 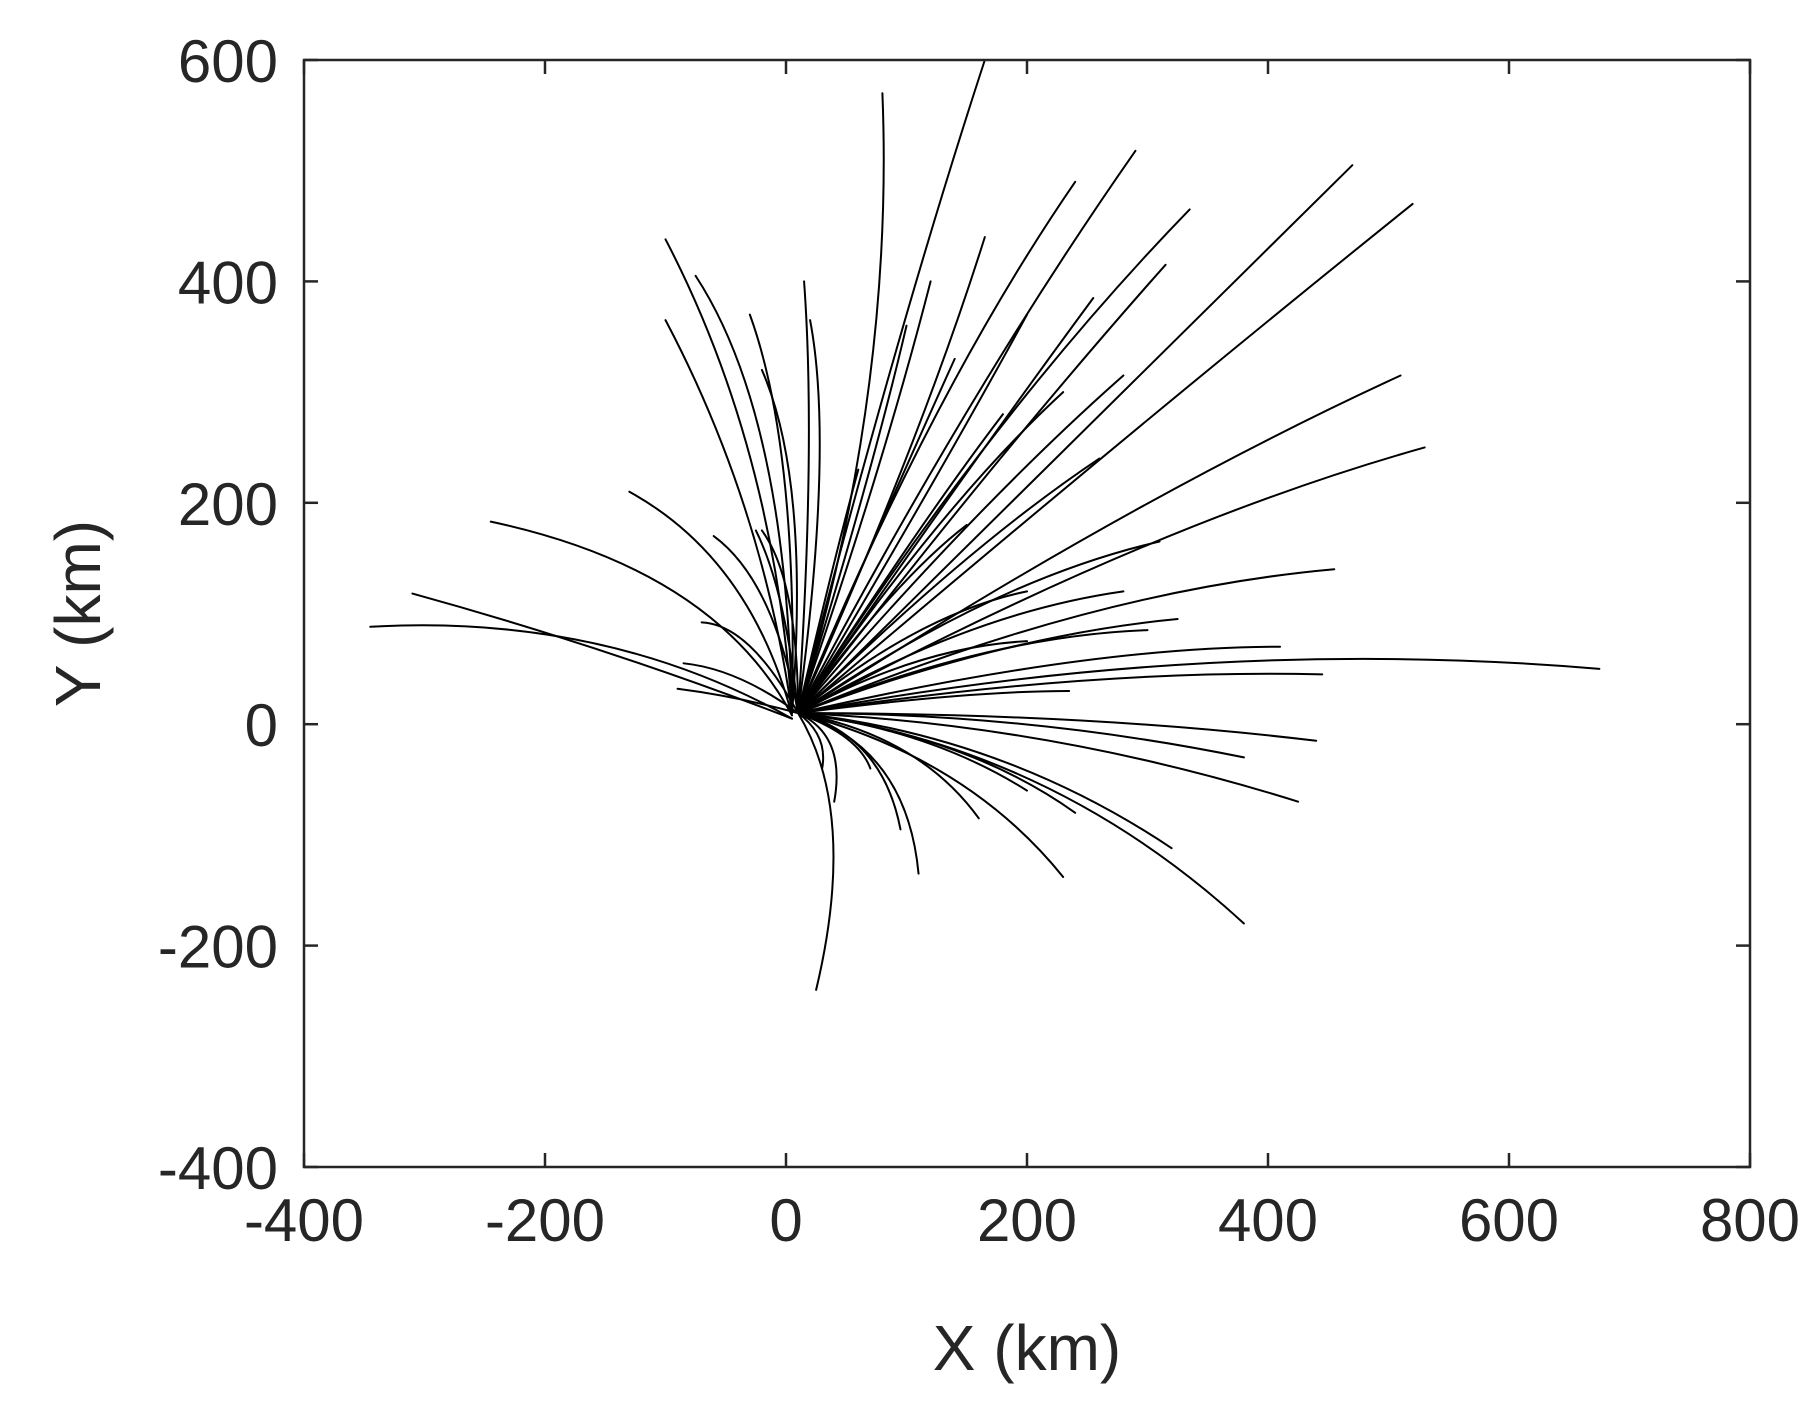 What do you see at coordinates (228, 61) in the screenshot?
I see `y-tick-label: 600` at bounding box center [228, 61].